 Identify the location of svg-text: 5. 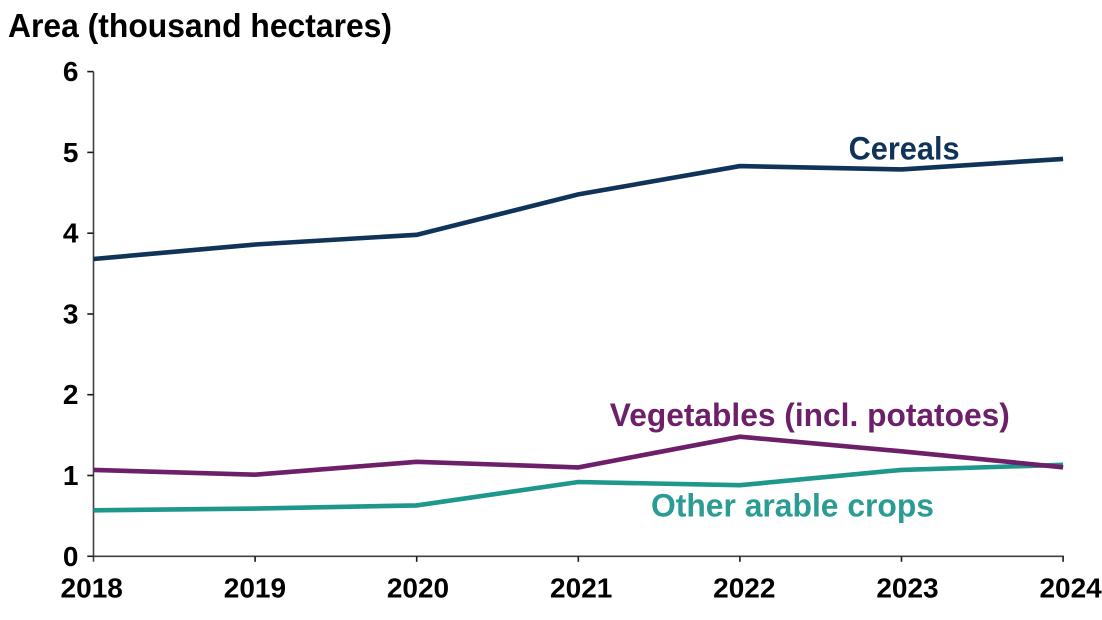
(71, 152).